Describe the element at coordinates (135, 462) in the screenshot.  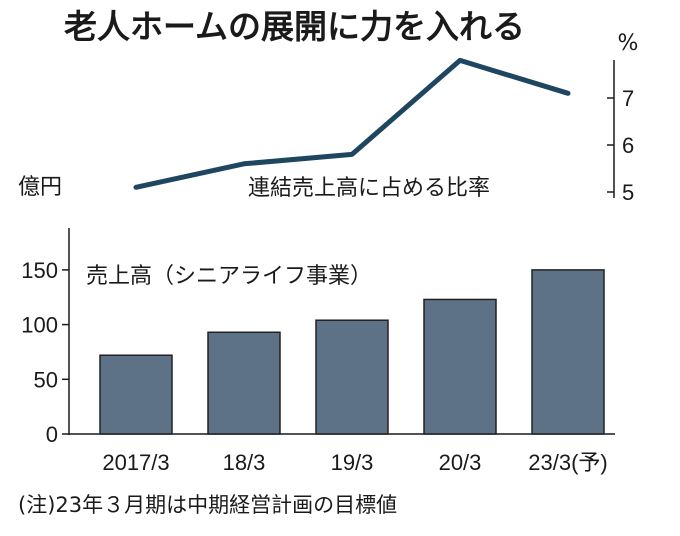
I see `x-tick-label: 2017/3` at that location.